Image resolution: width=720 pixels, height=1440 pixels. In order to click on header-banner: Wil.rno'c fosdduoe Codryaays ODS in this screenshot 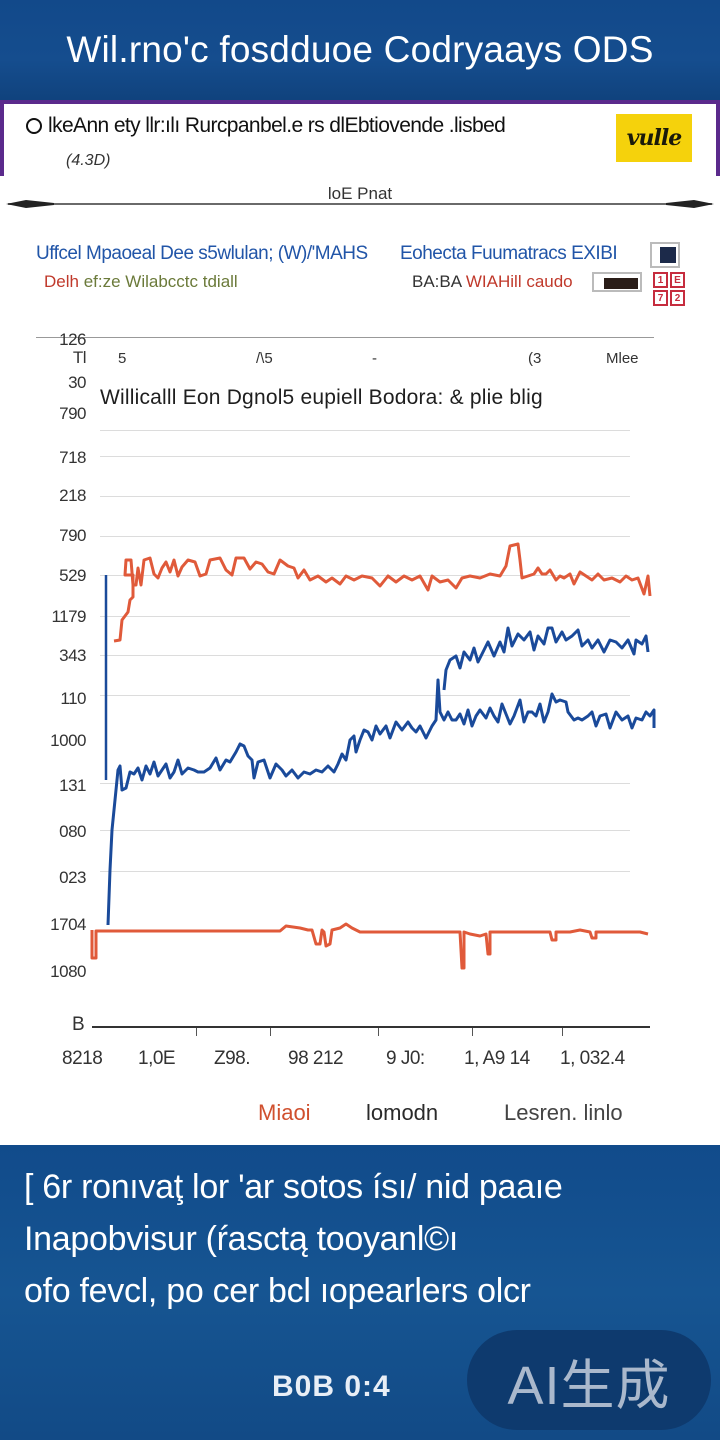, I will do `click(360, 50)`.